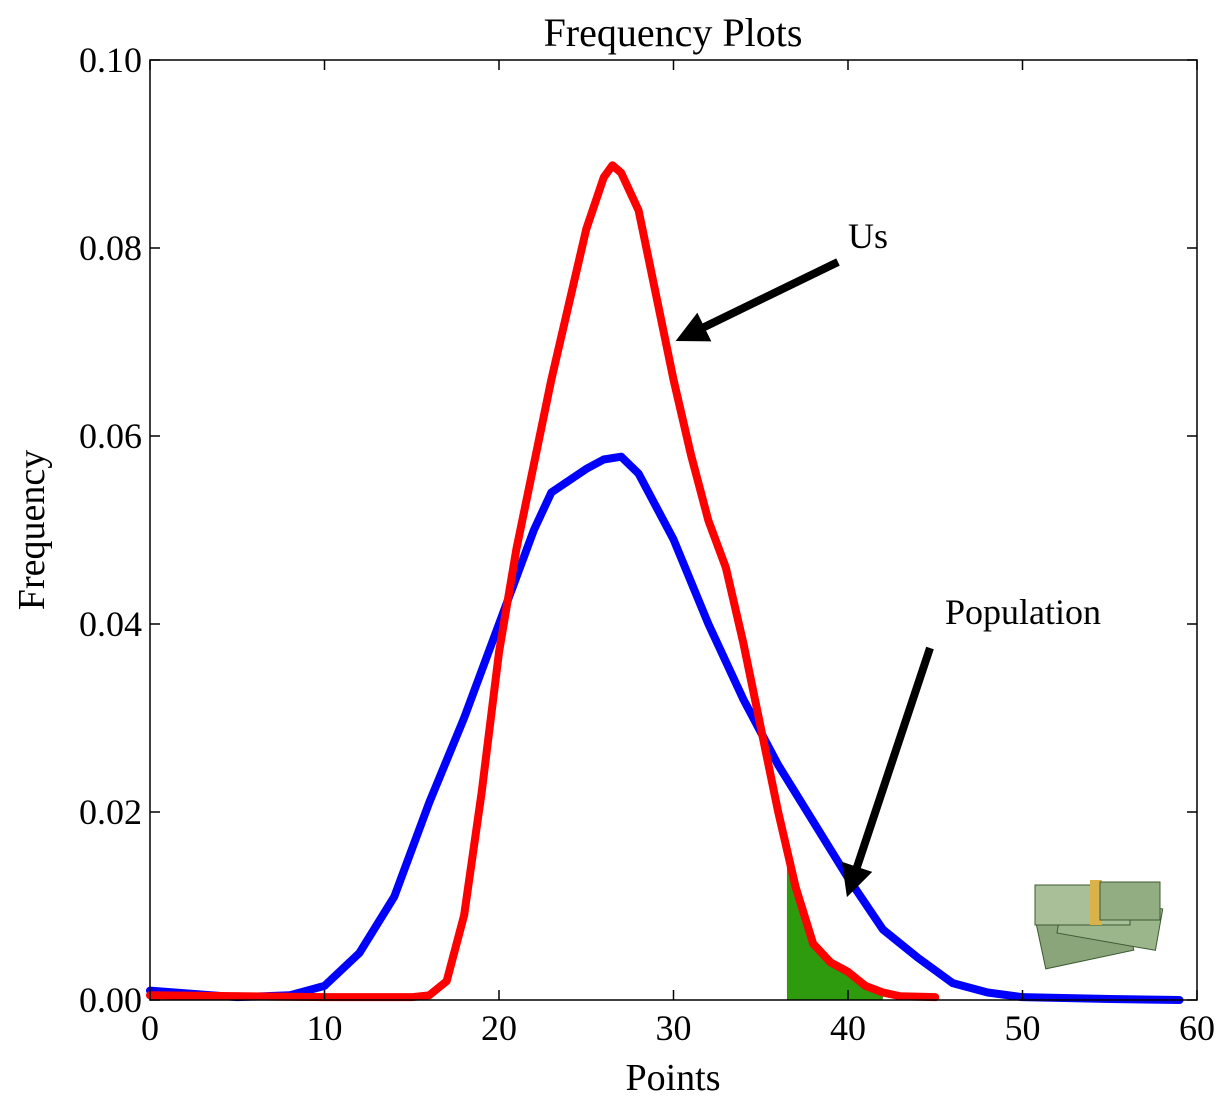 This screenshot has width=1219, height=1103. What do you see at coordinates (110, 436) in the screenshot?
I see `y-tick-label: 0.06` at bounding box center [110, 436].